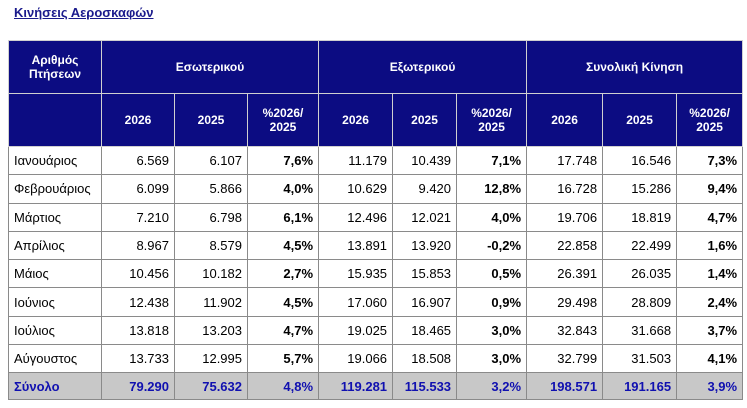 This screenshot has height=408, width=747. Describe the element at coordinates (210, 67) in the screenshot. I see `header-group-domestic: Εσωτερικού` at that location.